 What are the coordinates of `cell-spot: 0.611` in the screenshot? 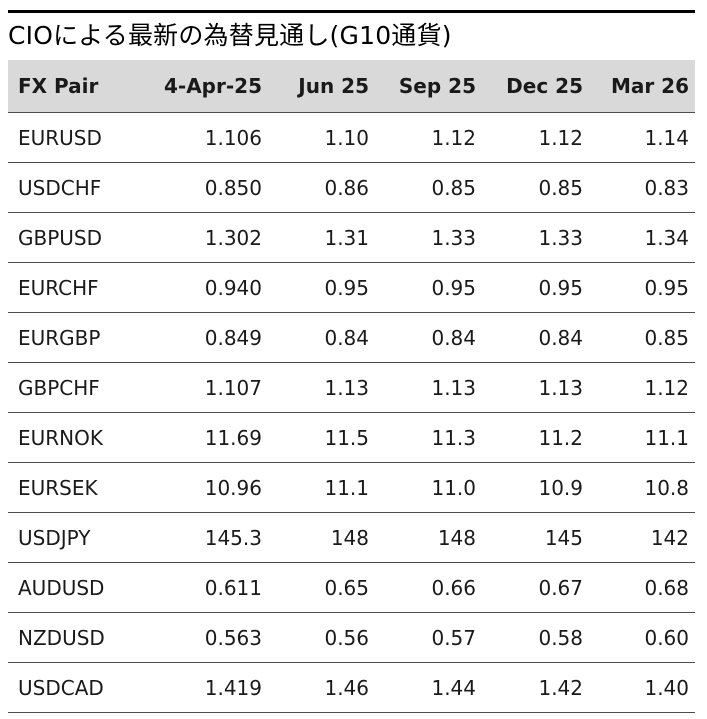 It's located at (203, 587).